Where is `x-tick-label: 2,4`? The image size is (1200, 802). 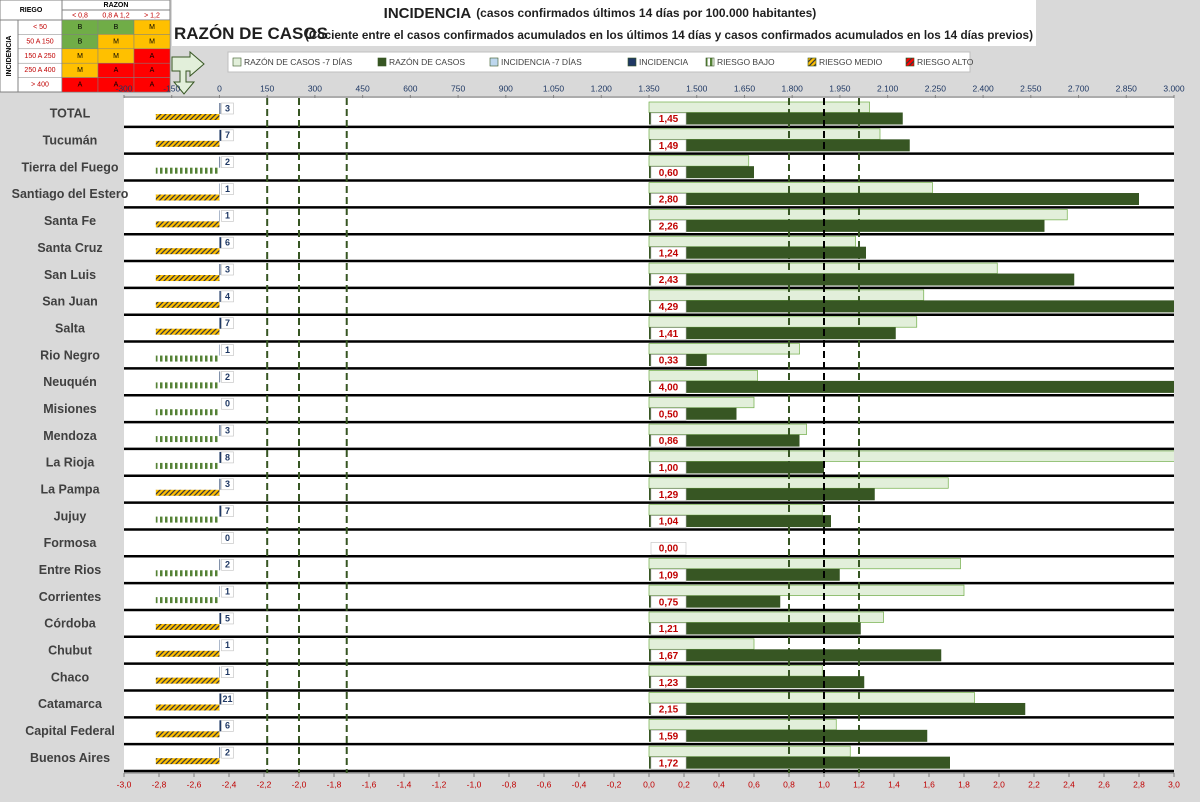
x-tick-label: 2,4 is located at coordinates (1069, 784).